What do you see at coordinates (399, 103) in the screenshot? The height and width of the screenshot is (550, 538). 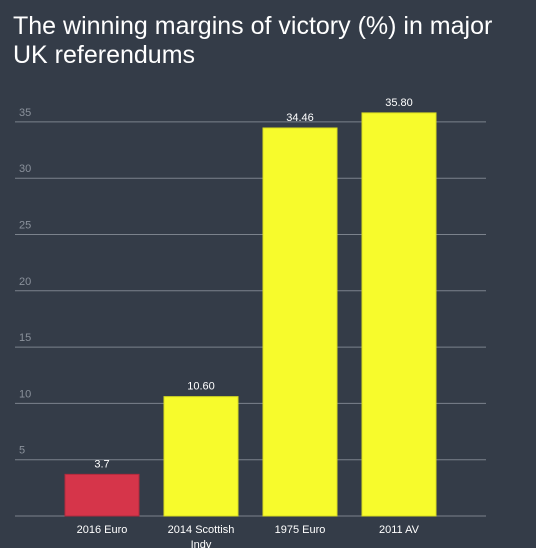 I see `data-label: 35.80` at bounding box center [399, 103].